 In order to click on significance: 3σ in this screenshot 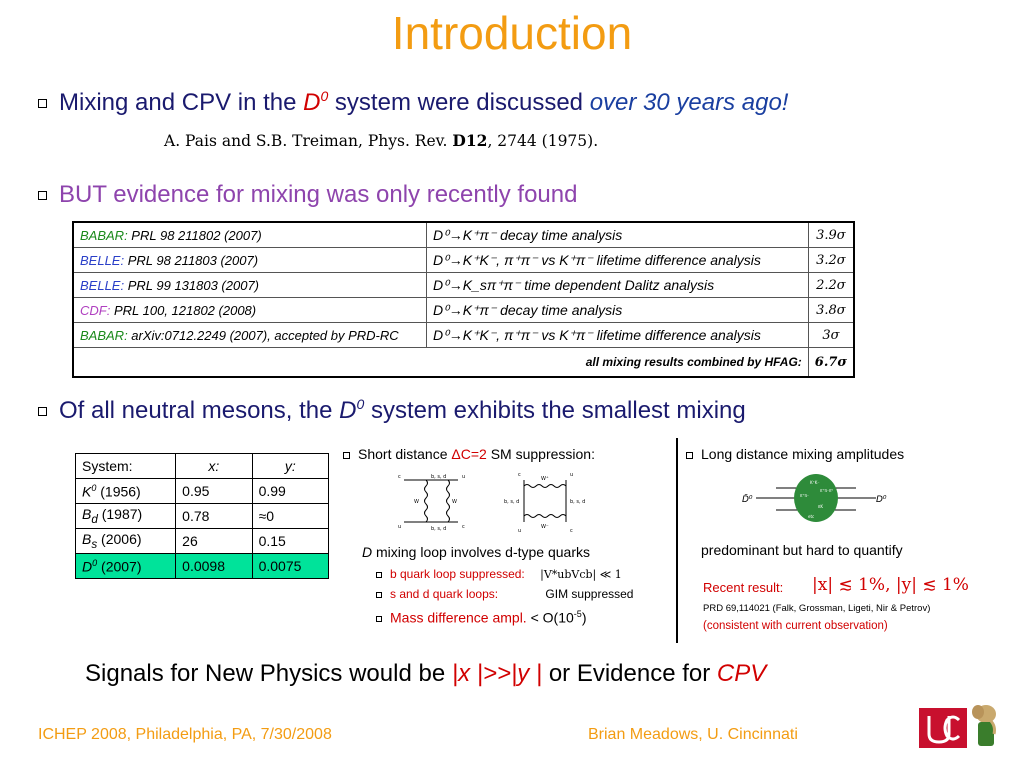, I will do `click(831, 335)`.